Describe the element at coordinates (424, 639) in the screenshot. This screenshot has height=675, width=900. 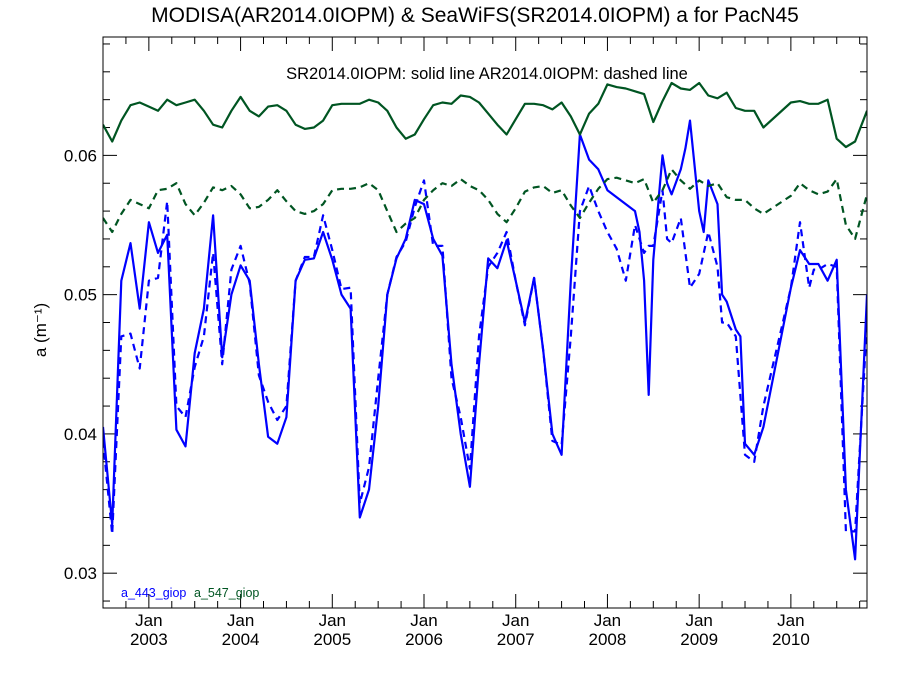
I see `x-tick-label-year: 2006` at that location.